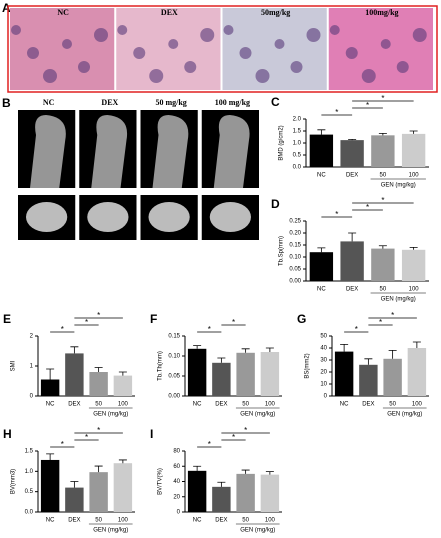 The image size is (441, 538). Describe the element at coordinates (275, 102) in the screenshot. I see `panel-letter: C` at that location.